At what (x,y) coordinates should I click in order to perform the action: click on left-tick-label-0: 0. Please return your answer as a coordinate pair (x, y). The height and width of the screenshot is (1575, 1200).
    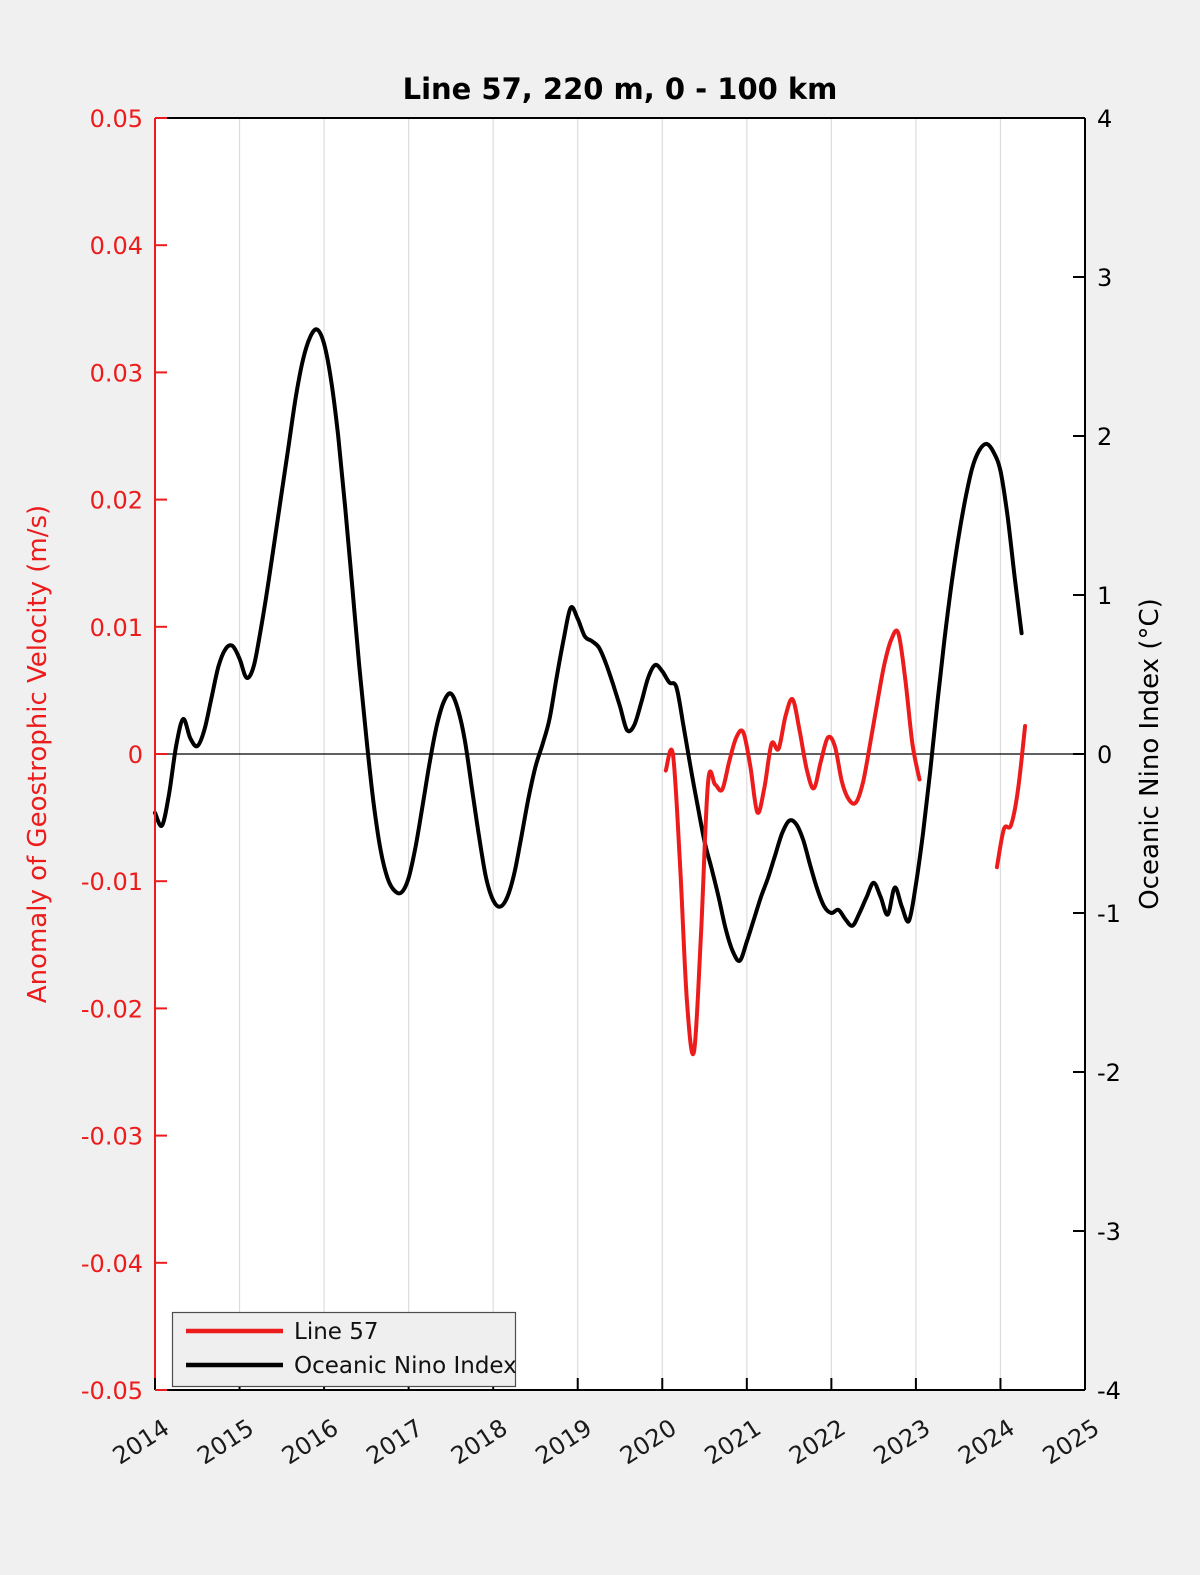
    Looking at the image, I should click on (135, 755).